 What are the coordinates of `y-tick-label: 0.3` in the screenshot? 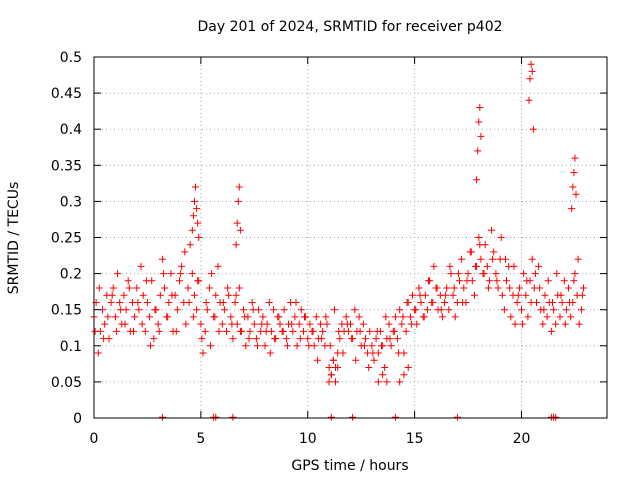 It's located at (71, 202).